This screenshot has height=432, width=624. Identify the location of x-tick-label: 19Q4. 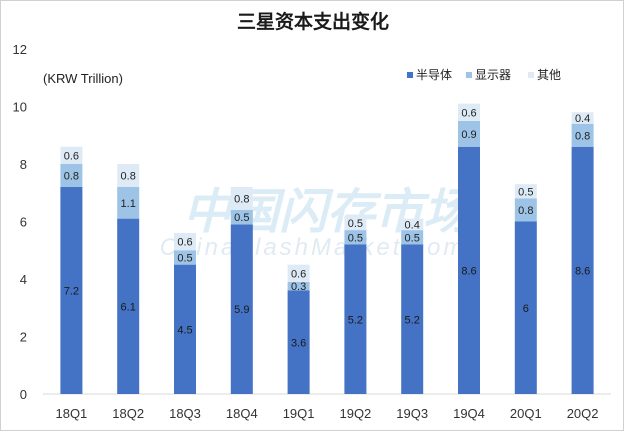
(469, 413).